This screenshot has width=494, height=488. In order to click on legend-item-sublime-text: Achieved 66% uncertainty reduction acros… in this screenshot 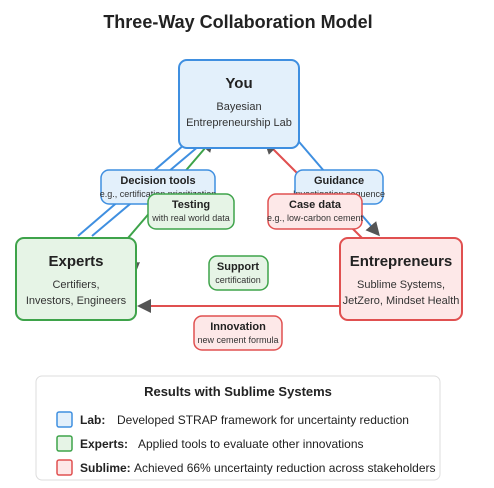, I will do `click(285, 468)`.